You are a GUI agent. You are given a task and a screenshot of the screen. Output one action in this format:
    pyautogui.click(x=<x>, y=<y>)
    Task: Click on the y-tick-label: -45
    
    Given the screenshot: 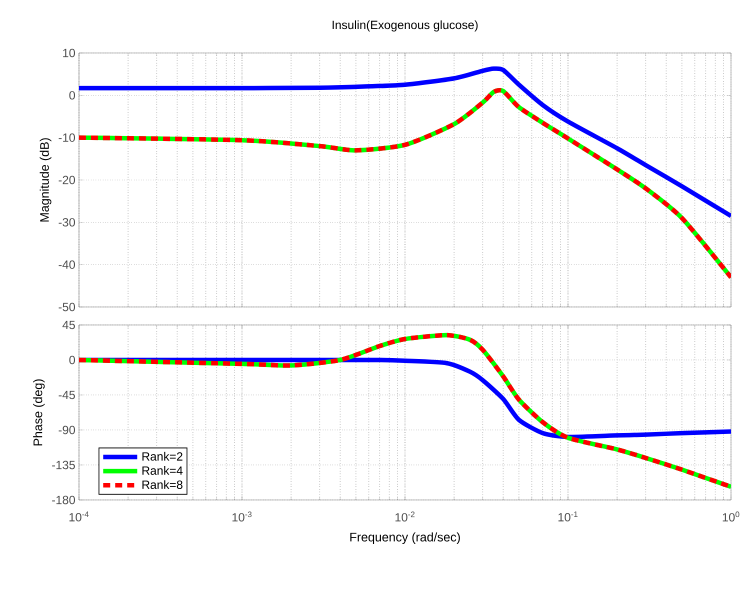 What is the action you would take?
    pyautogui.click(x=66, y=395)
    